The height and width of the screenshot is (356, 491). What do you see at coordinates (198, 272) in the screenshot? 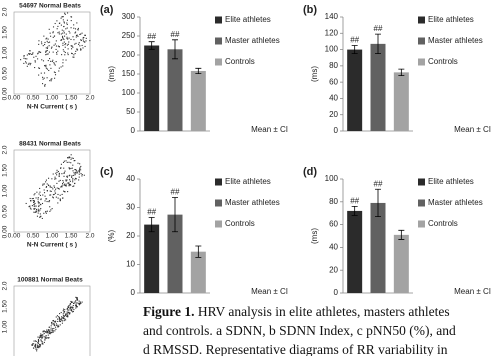
I see `bar` at bounding box center [198, 272].